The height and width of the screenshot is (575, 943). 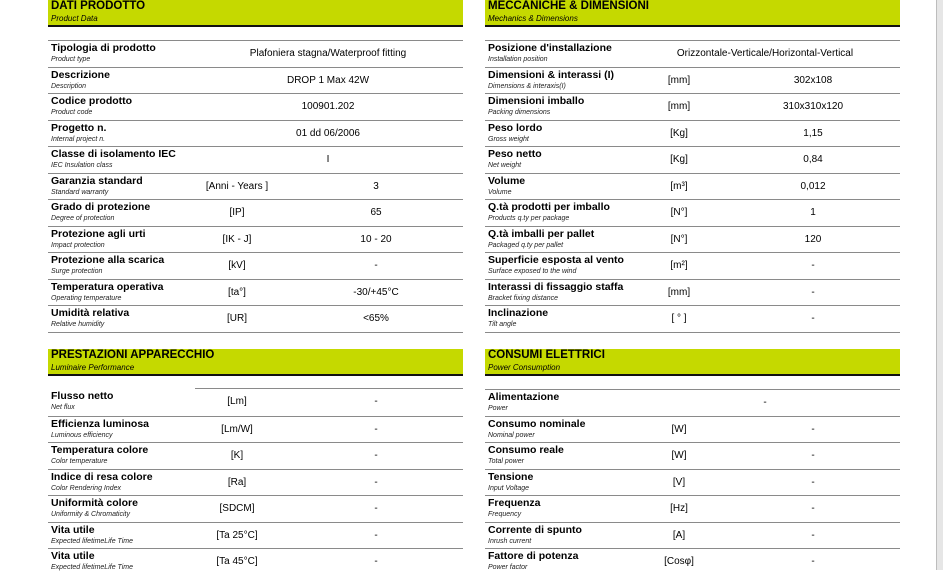 What do you see at coordinates (813, 106) in the screenshot?
I see `row-value: 310x310x120` at bounding box center [813, 106].